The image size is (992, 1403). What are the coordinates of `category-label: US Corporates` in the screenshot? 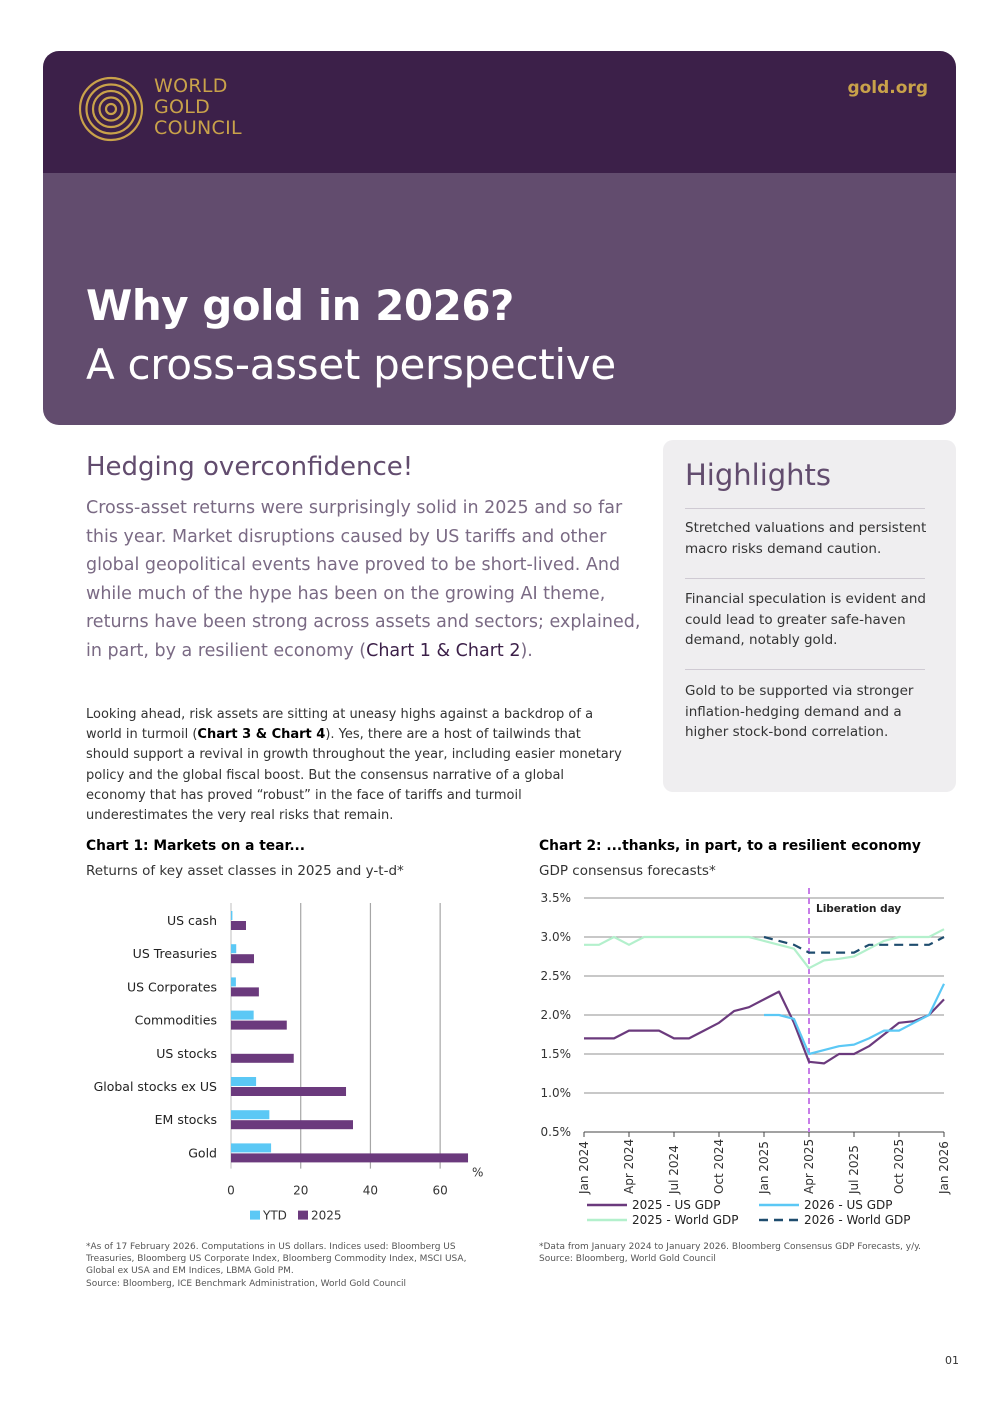 It's located at (172, 986).